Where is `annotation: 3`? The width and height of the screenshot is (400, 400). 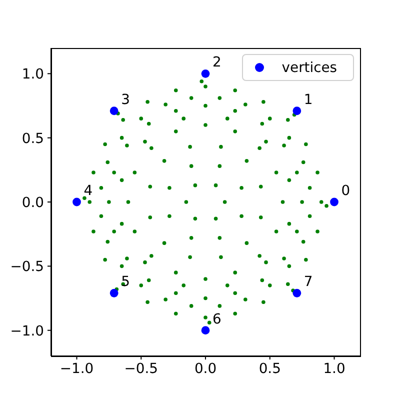 annotation: 3 is located at coordinates (125, 100).